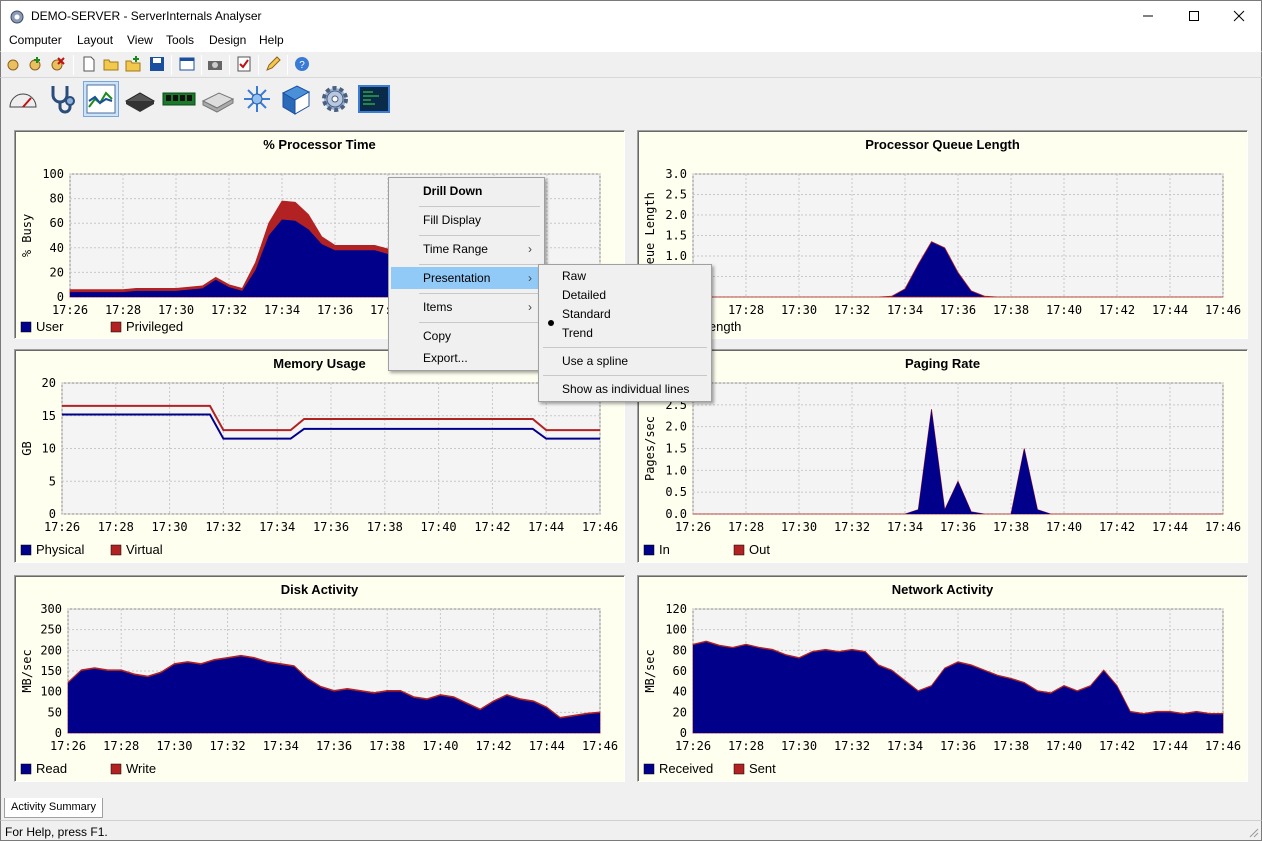 The width and height of the screenshot is (1262, 841). I want to click on y-tick-label: 150, so click(51, 671).